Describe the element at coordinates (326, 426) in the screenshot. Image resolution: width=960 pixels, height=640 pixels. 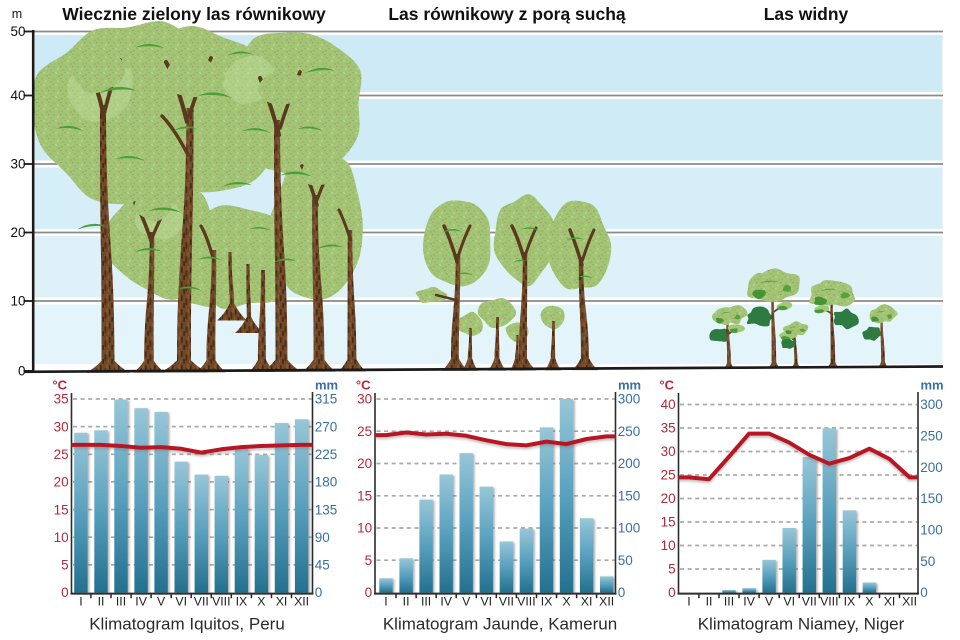
I see `svg-text: 270` at that location.